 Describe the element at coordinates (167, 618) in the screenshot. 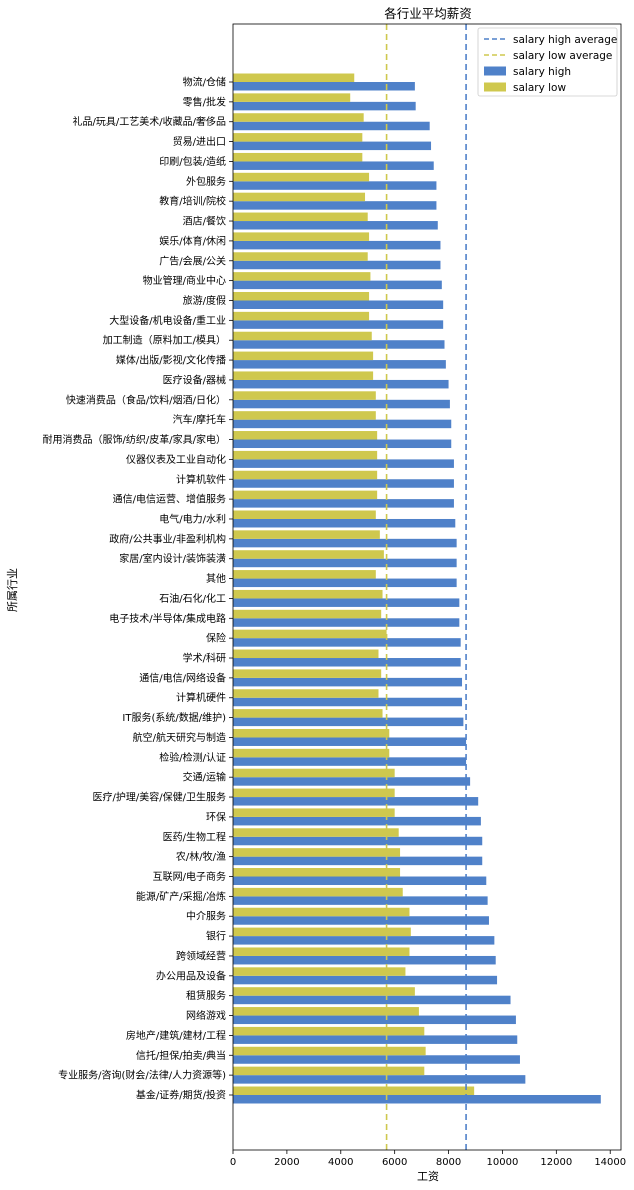

I see `y-tick-label: 电子技术/半导体/集成电路` at that location.